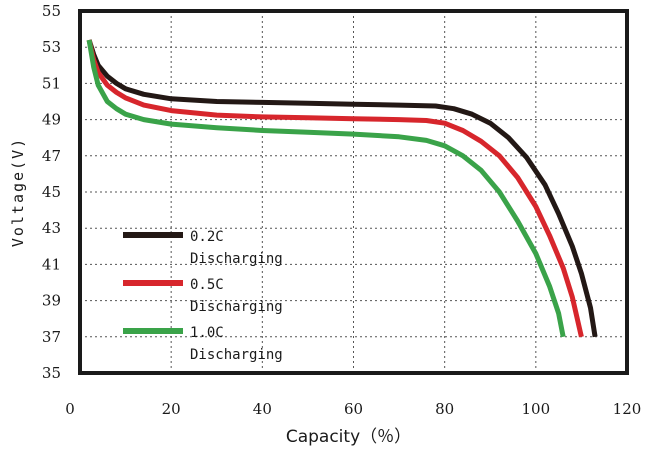  I want to click on legend-label-1: 0.5C, so click(207, 285).